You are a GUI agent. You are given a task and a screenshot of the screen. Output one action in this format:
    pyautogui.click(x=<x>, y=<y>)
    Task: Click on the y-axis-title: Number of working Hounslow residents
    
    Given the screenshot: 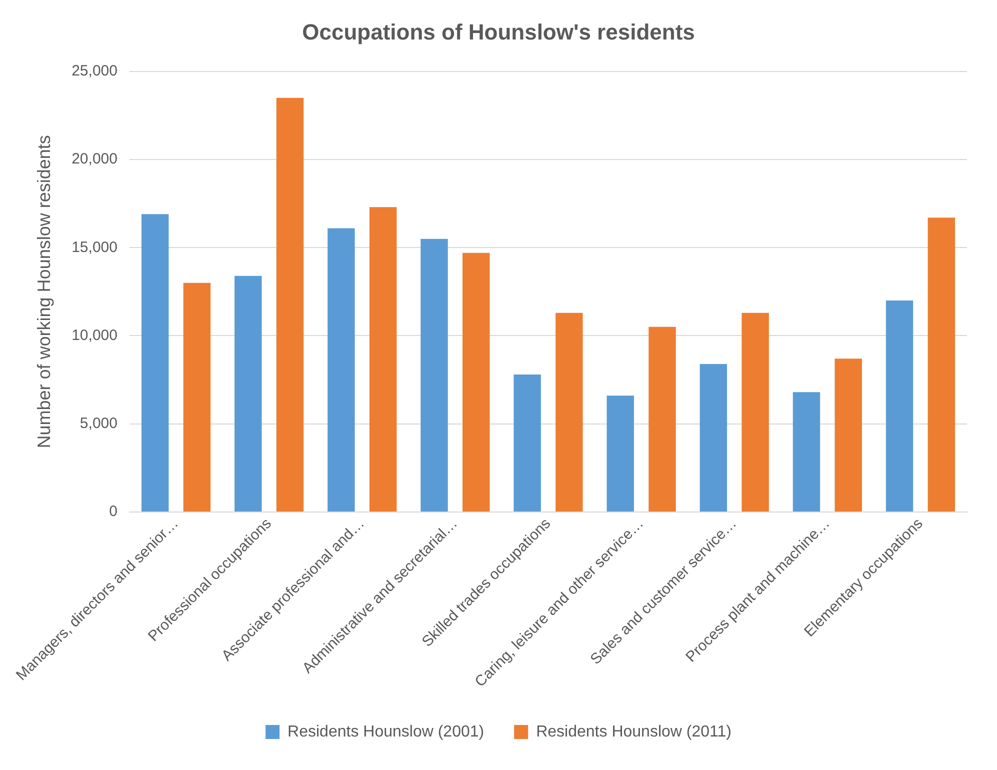 What is the action you would take?
    pyautogui.click(x=44, y=291)
    